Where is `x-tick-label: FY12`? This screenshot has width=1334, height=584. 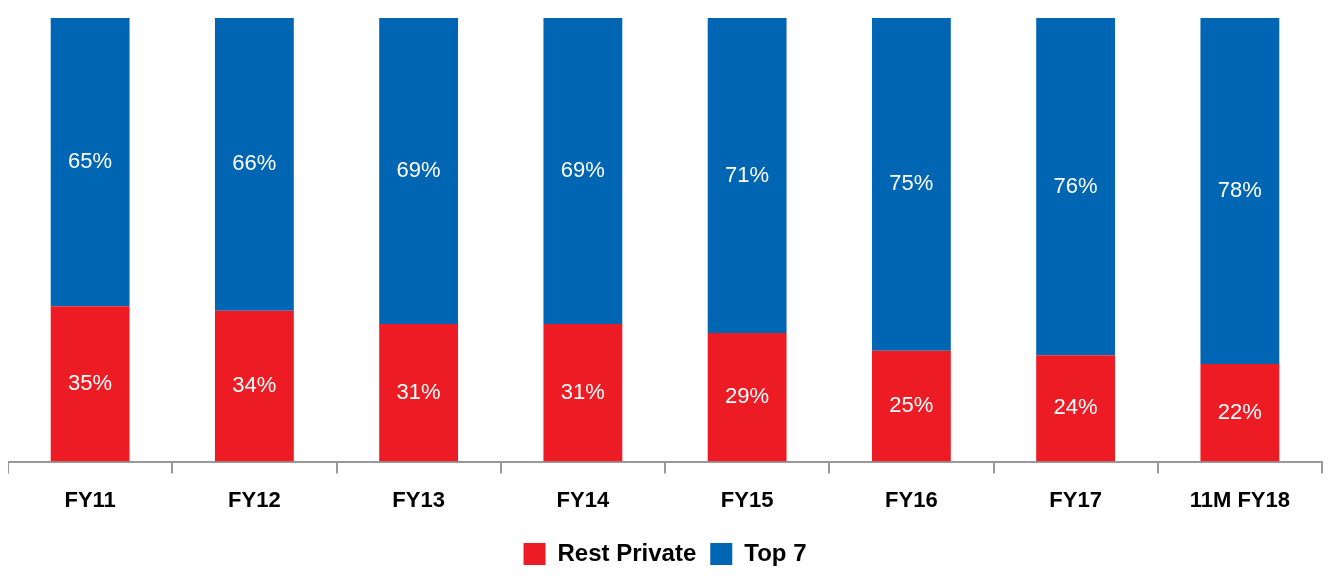
x-tick-label: FY12 is located at coordinates (254, 499).